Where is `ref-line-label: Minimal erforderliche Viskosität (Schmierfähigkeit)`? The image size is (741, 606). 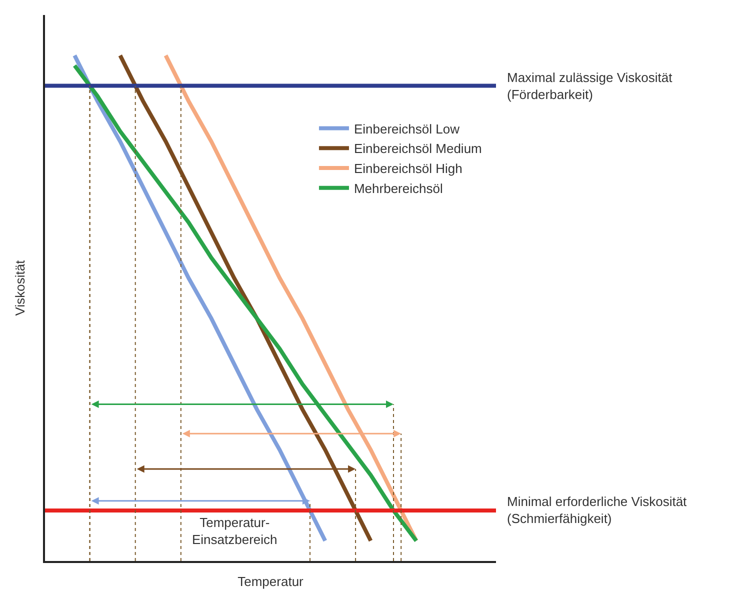 ref-line-label: Minimal erforderliche Viskosität (Schmierfähigkeit) is located at coordinates (597, 510).